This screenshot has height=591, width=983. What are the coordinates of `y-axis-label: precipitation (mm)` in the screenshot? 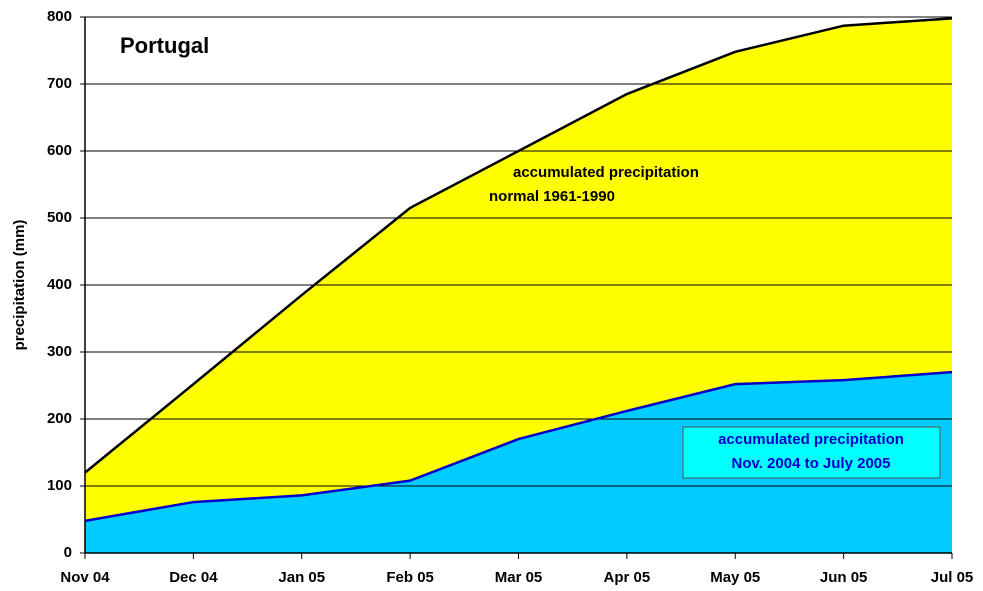 It's located at (19, 285).